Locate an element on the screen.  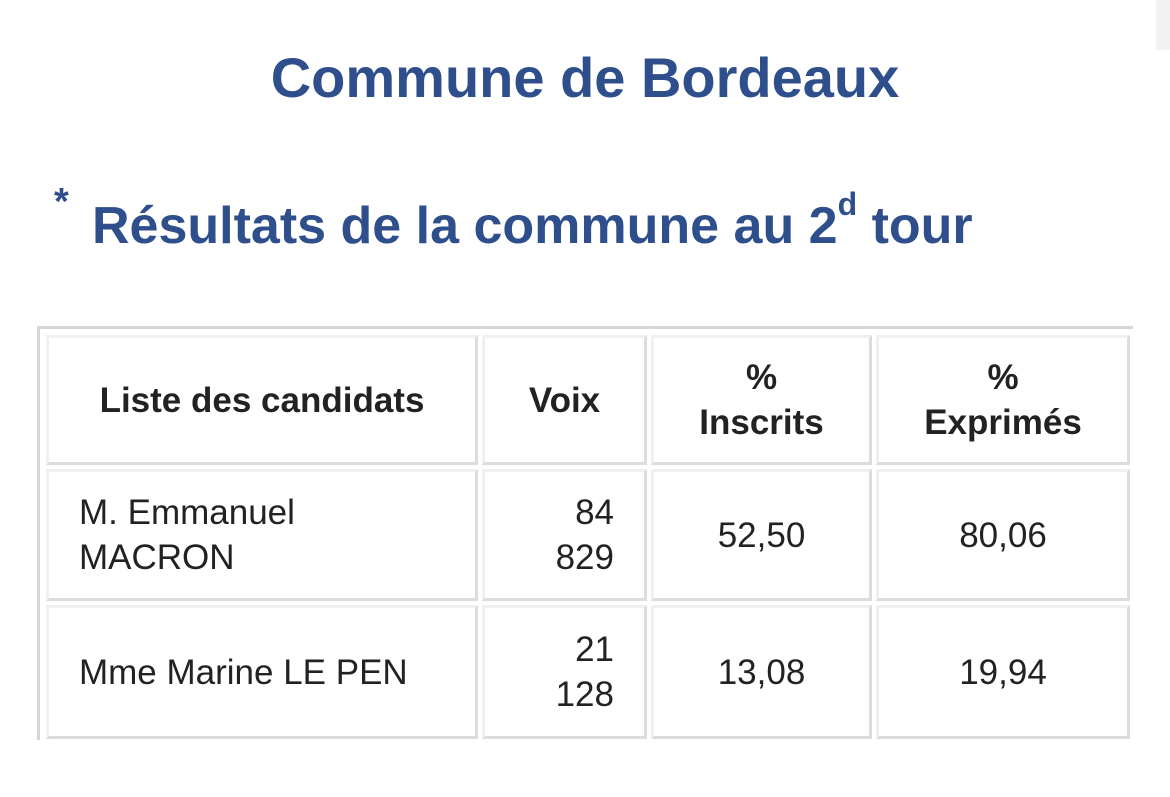
table-row-1-pct-expressed: 80,06 is located at coordinates (1003, 535).